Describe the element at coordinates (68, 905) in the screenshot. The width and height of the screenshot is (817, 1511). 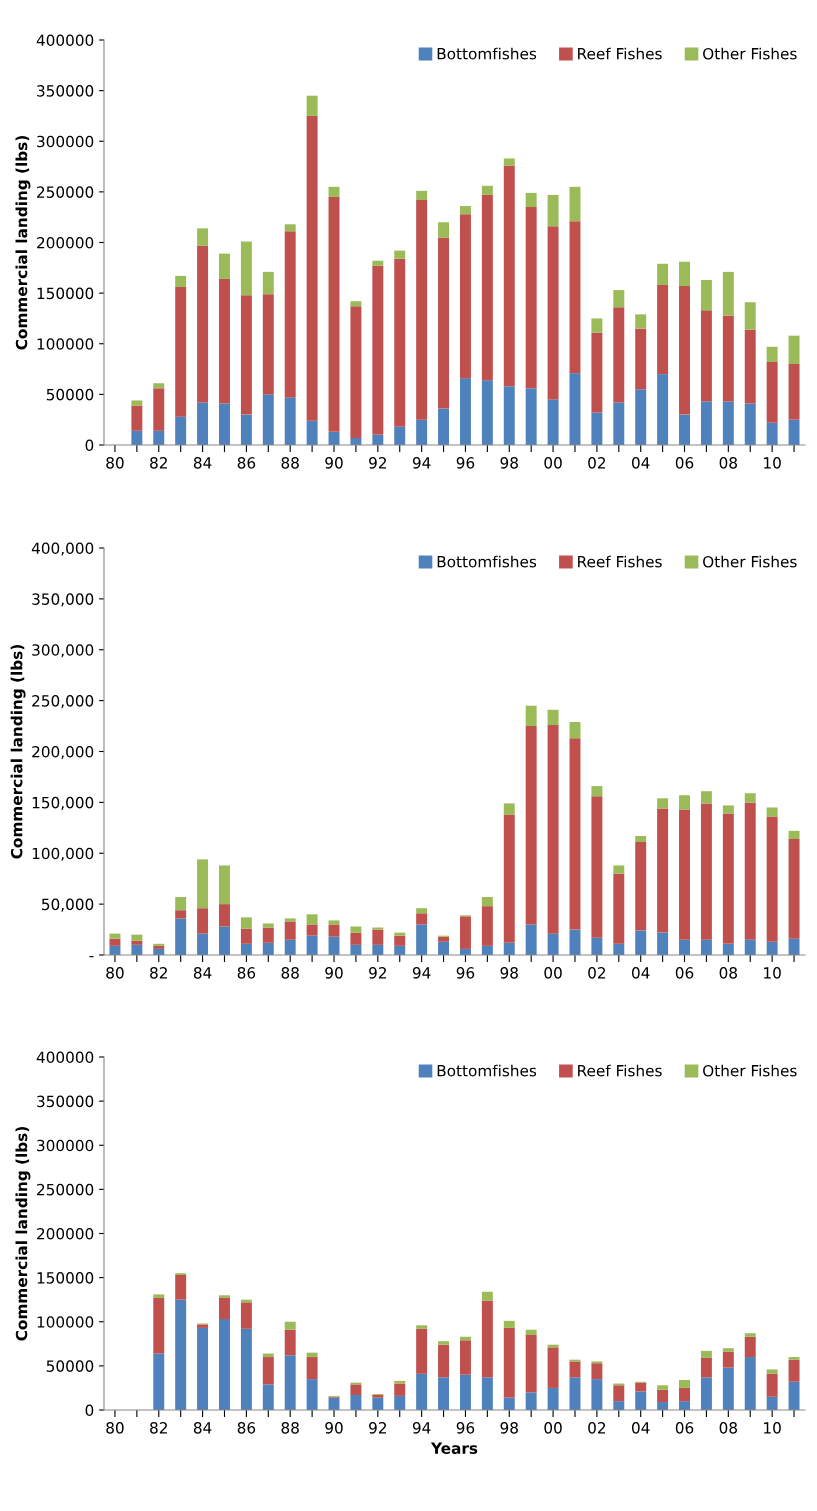
I see `y-tick-label: 50,000` at that location.